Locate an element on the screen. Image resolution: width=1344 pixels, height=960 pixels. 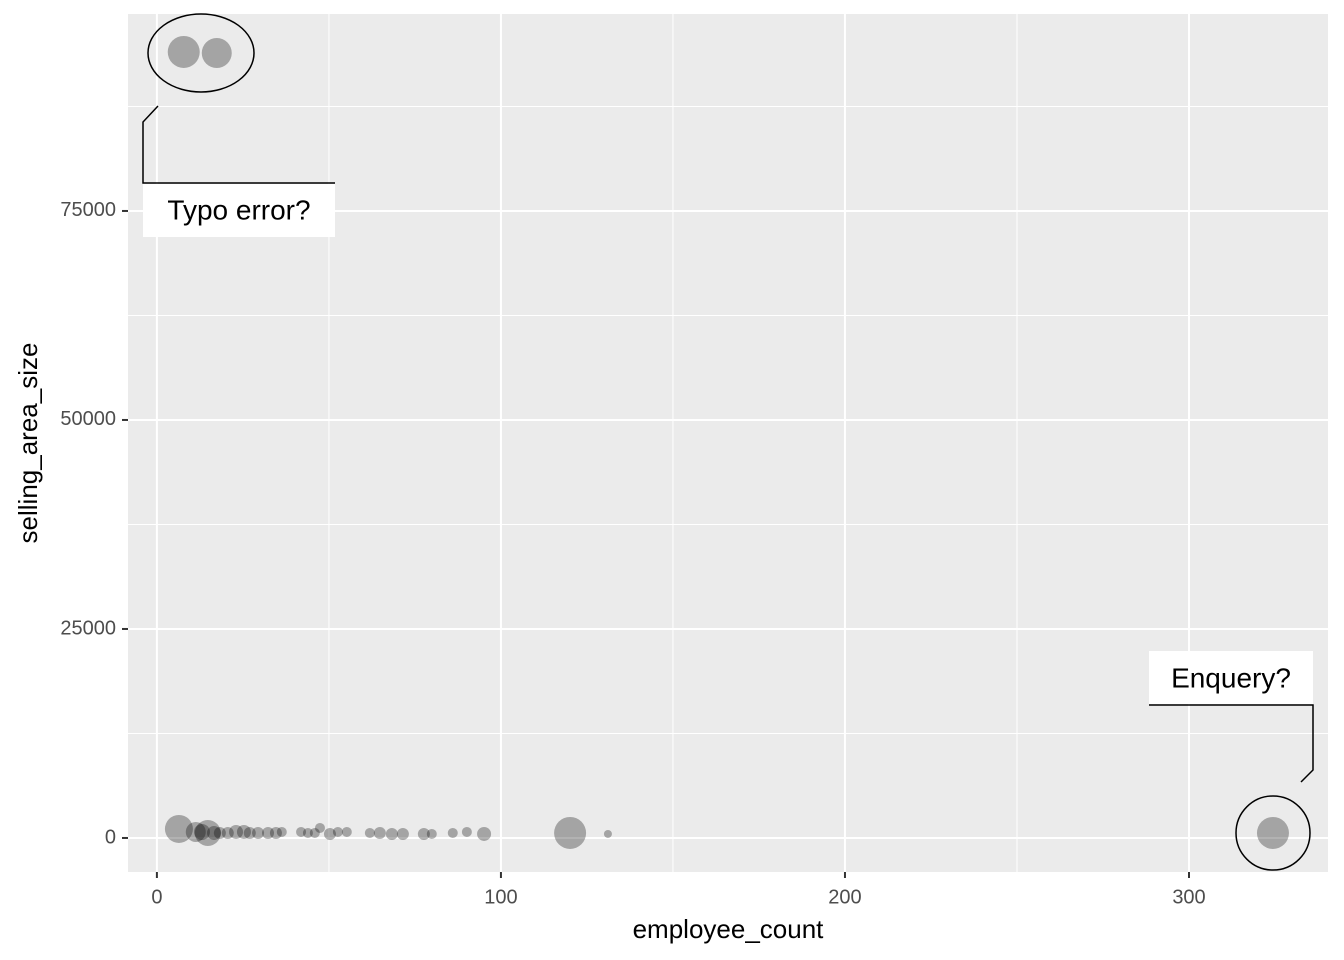
highlight-circle is located at coordinates (1273, 833).